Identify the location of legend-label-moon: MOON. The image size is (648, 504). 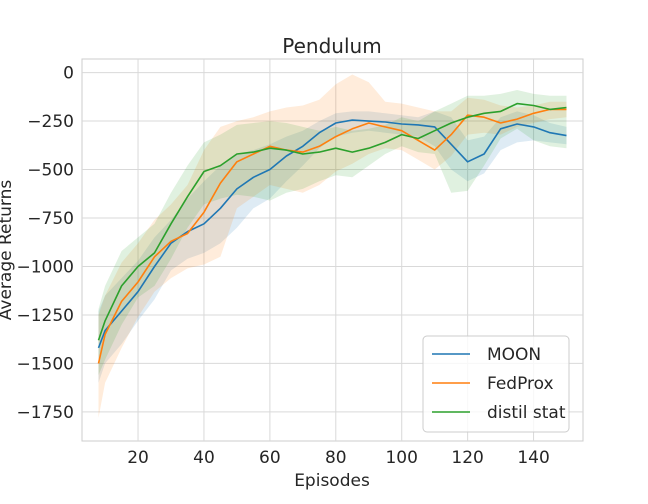
(514, 355).